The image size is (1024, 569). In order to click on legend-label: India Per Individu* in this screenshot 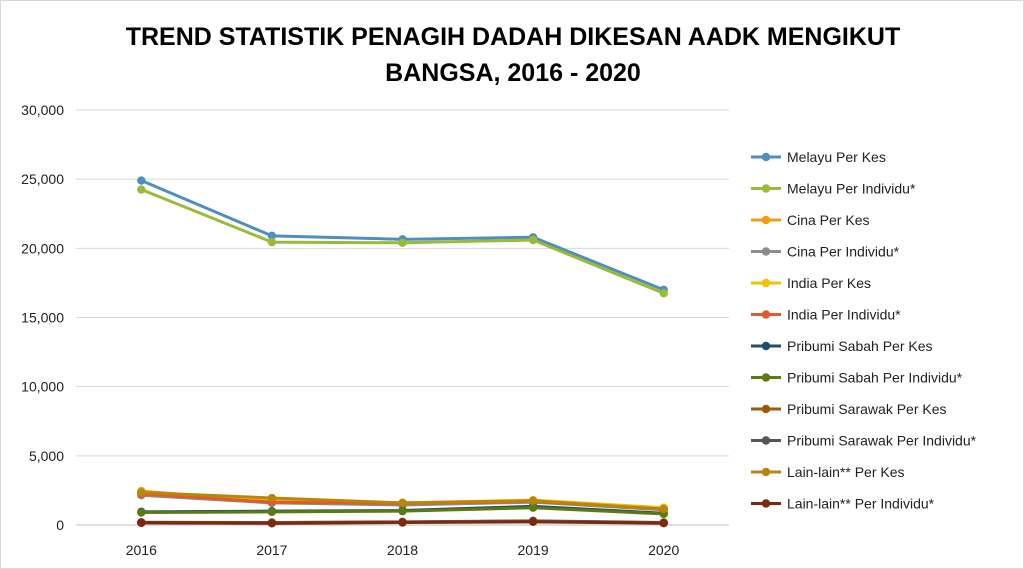, I will do `click(844, 315)`.